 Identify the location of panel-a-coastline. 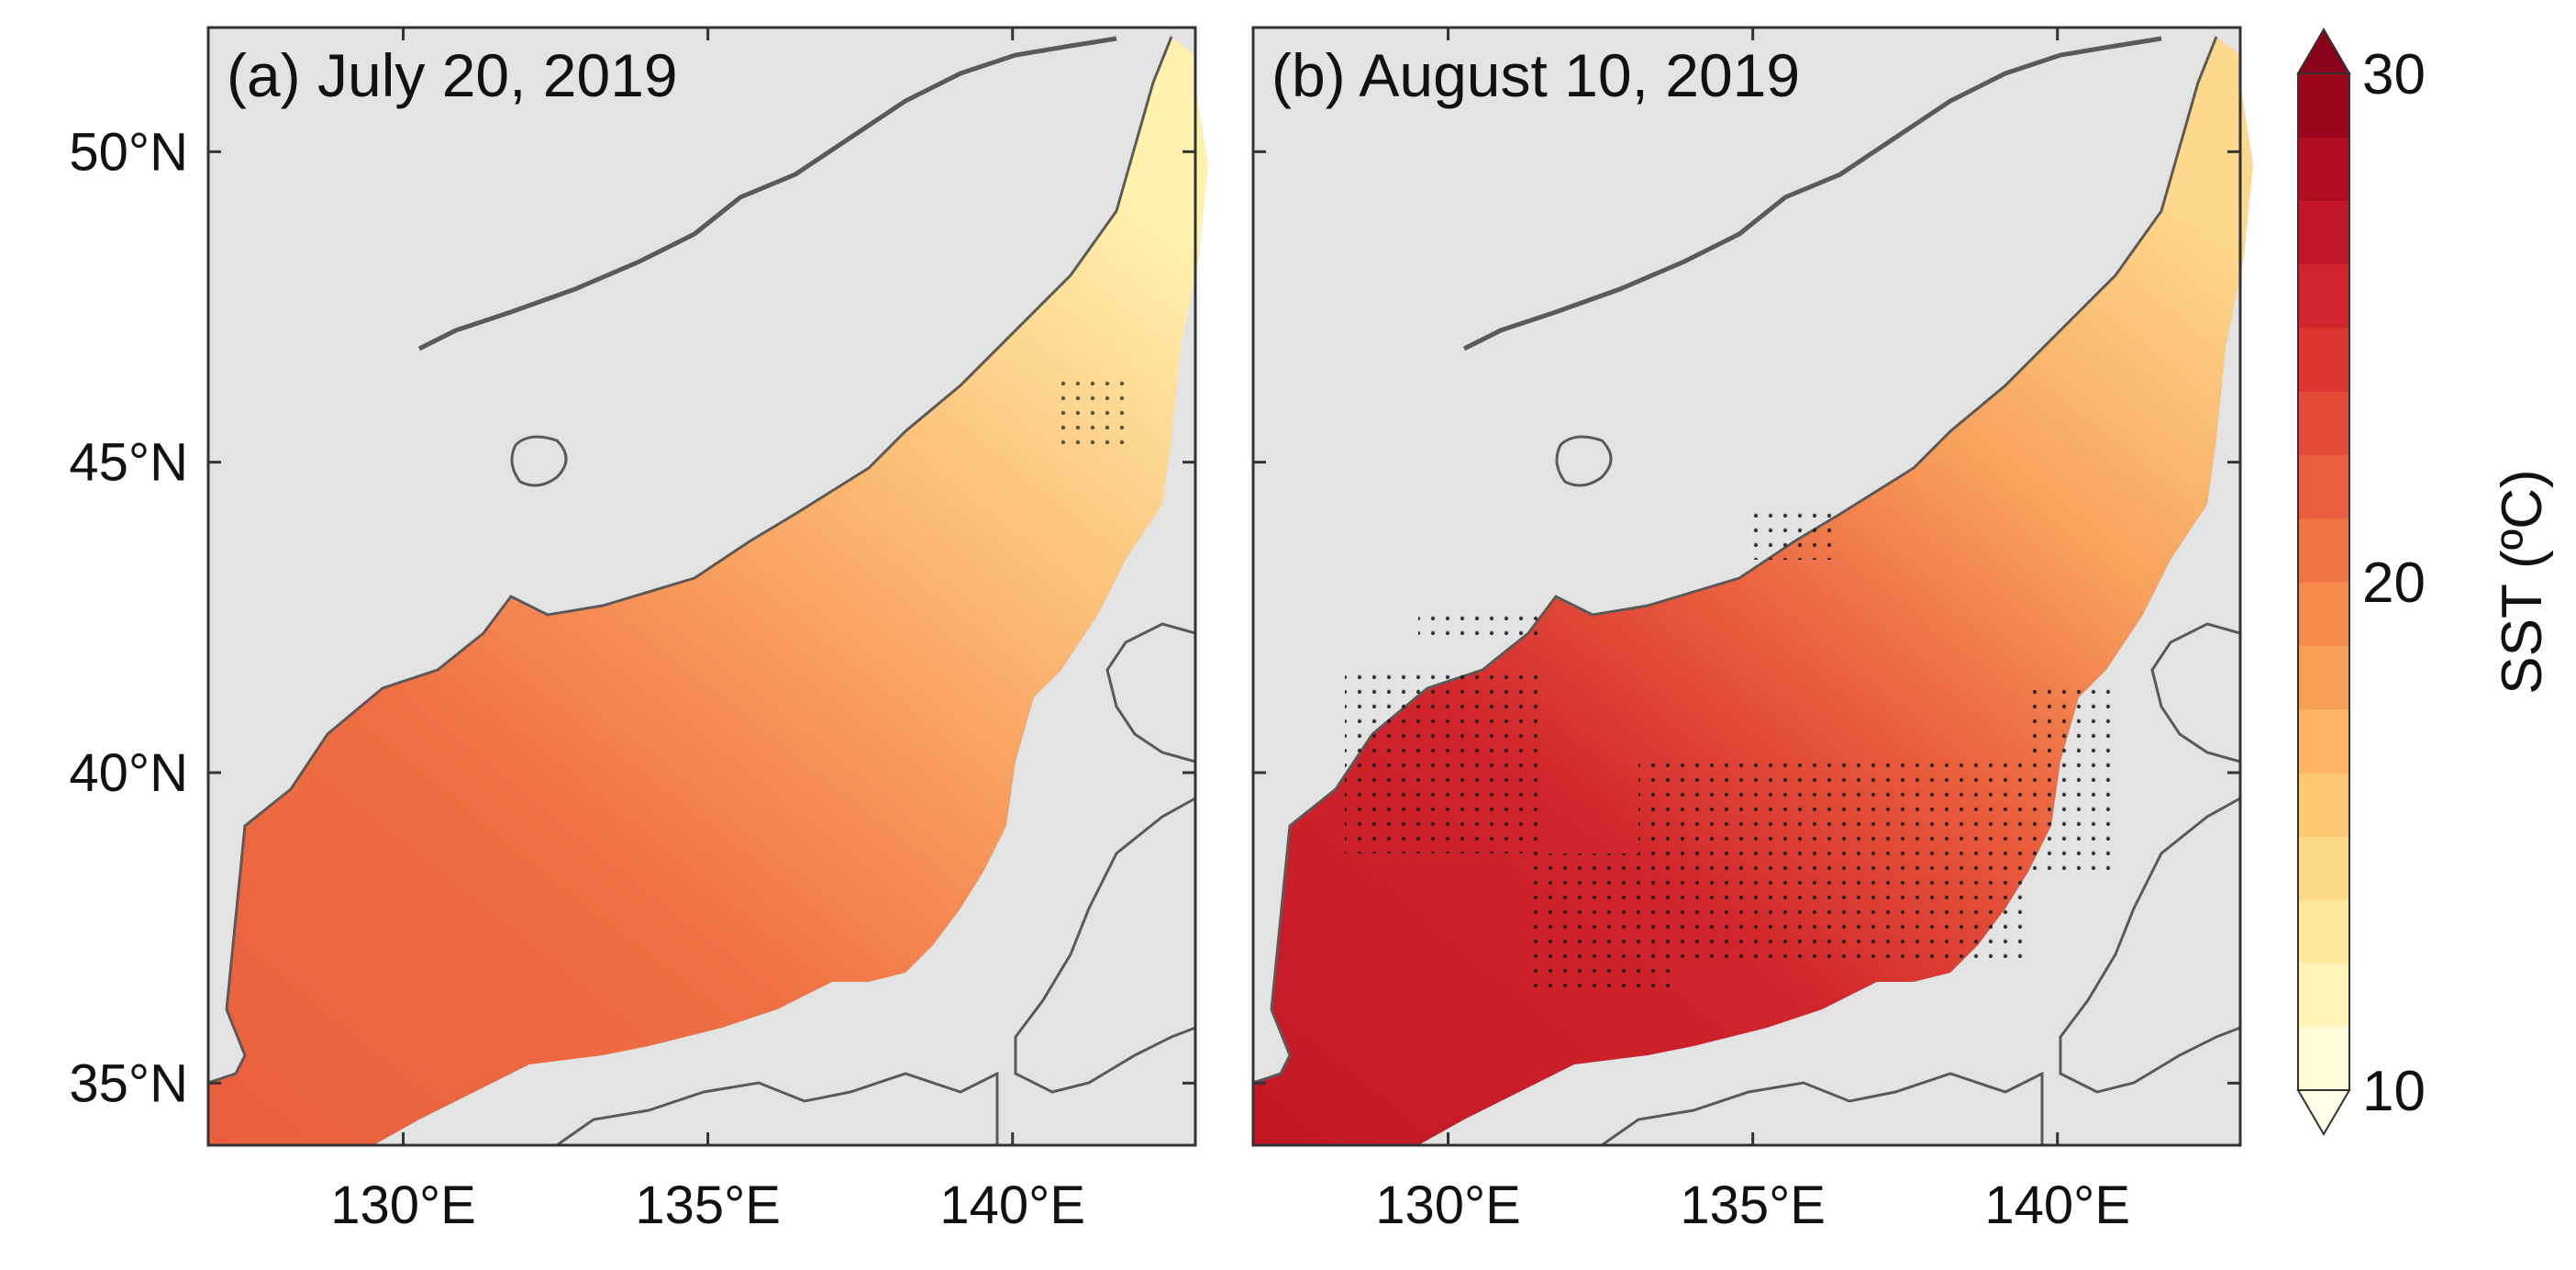
(767, 193).